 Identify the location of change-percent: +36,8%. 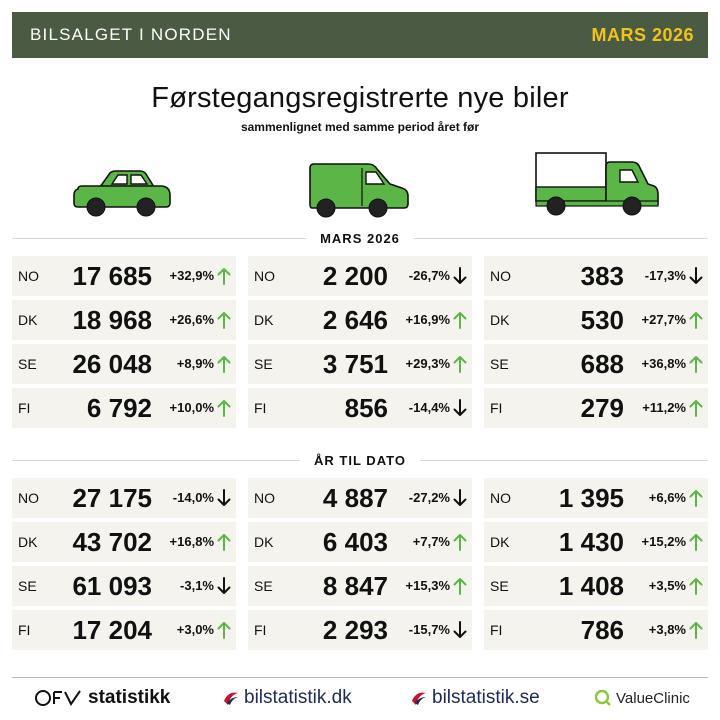
(663, 363).